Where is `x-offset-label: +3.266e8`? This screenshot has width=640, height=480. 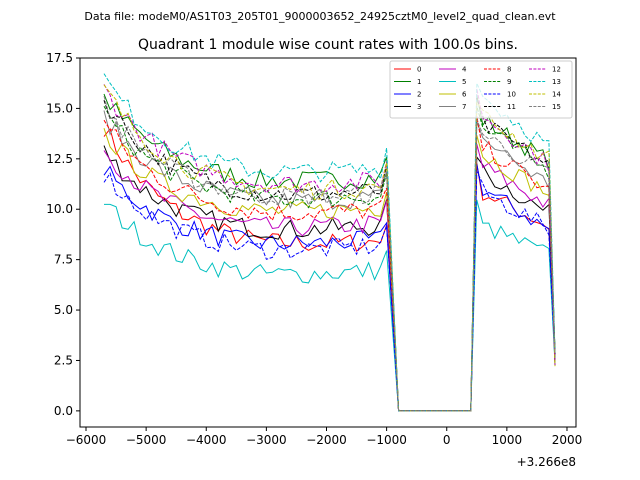 x-offset-label: +3.266e8 is located at coordinates (546, 462).